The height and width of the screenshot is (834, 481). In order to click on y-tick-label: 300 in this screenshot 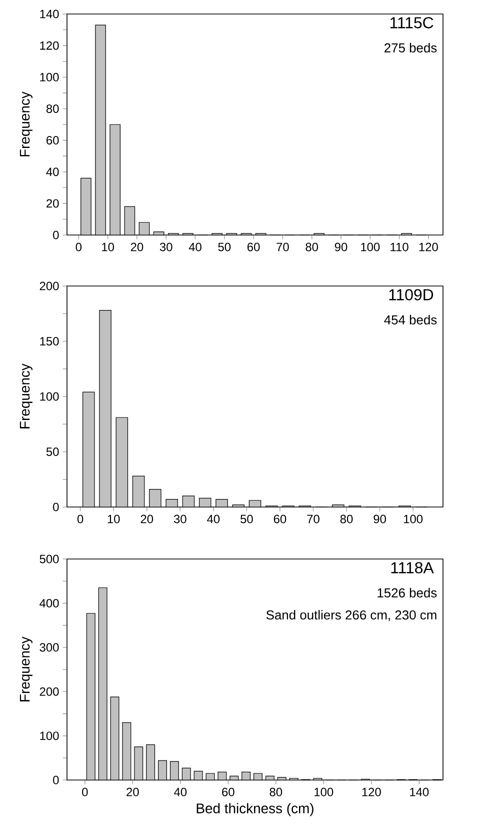, I will do `click(49, 647)`.